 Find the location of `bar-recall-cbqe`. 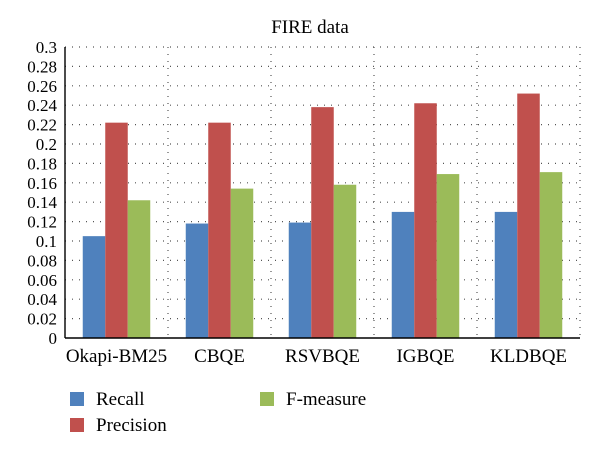

bar-recall-cbqe is located at coordinates (197, 280).